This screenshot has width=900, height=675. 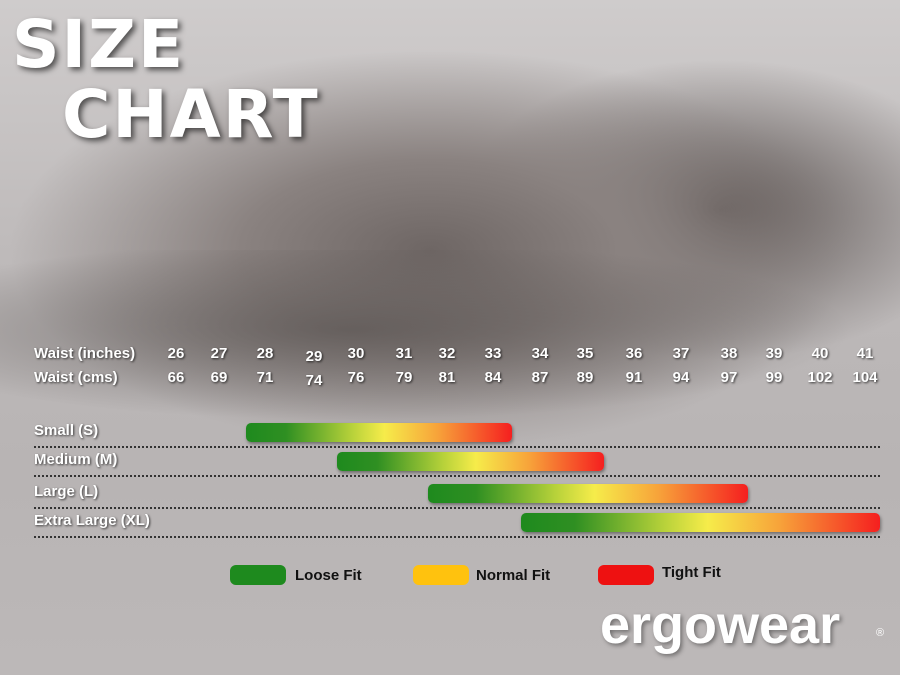 What do you see at coordinates (404, 377) in the screenshot?
I see `waist-cms-value: 79` at bounding box center [404, 377].